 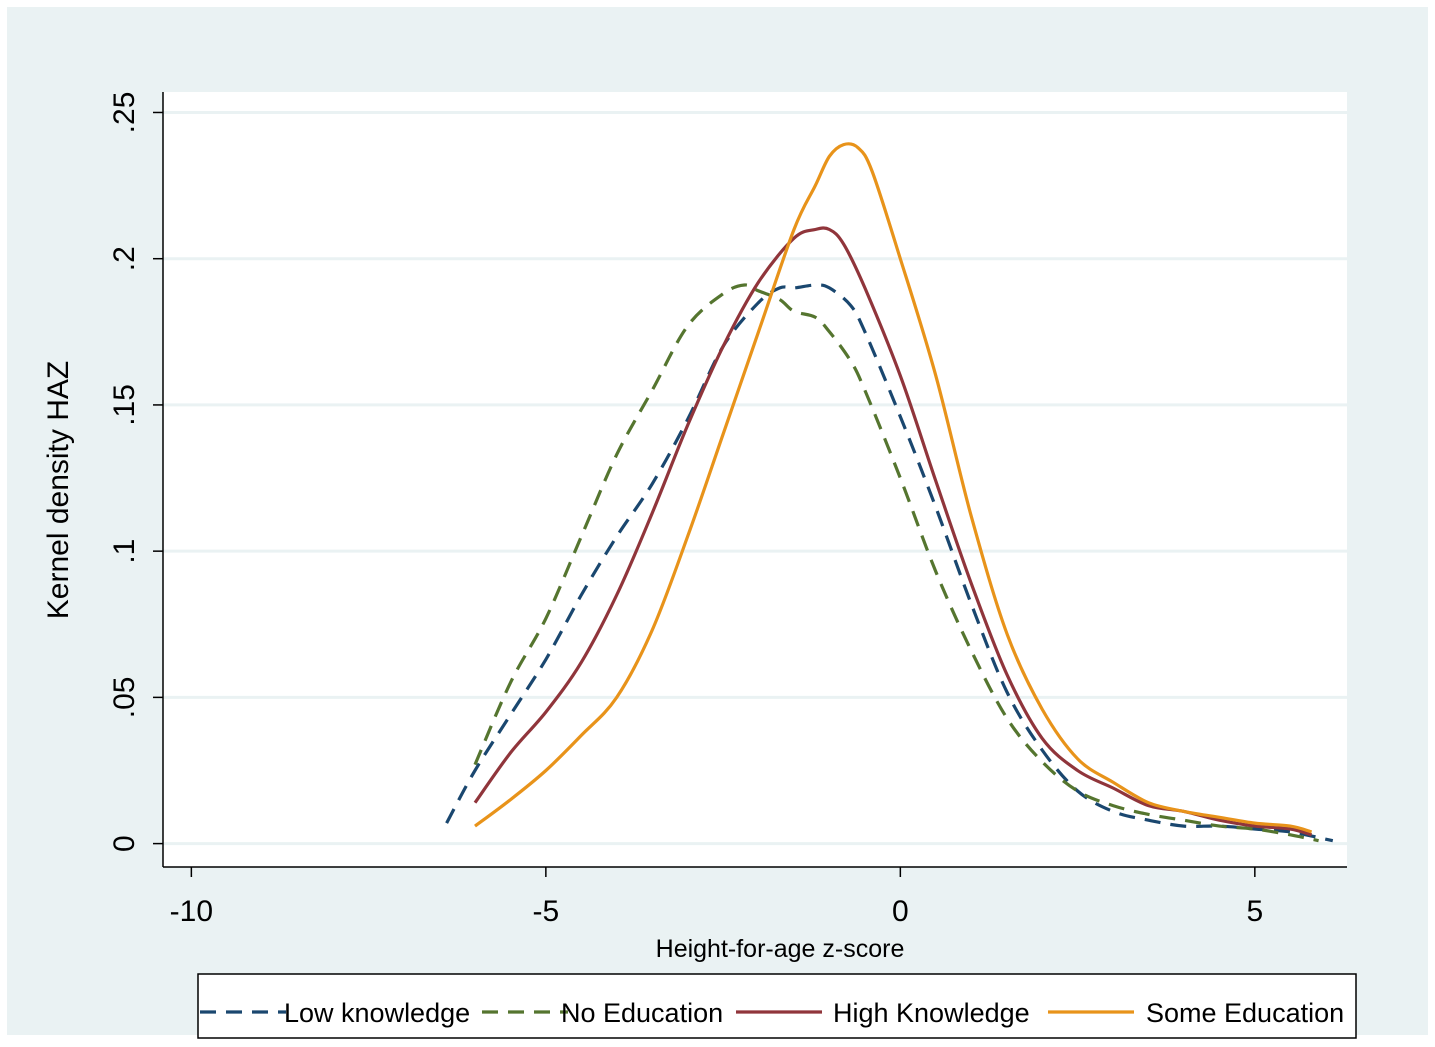 I want to click on y-tick-label: .05, so click(x=124, y=698).